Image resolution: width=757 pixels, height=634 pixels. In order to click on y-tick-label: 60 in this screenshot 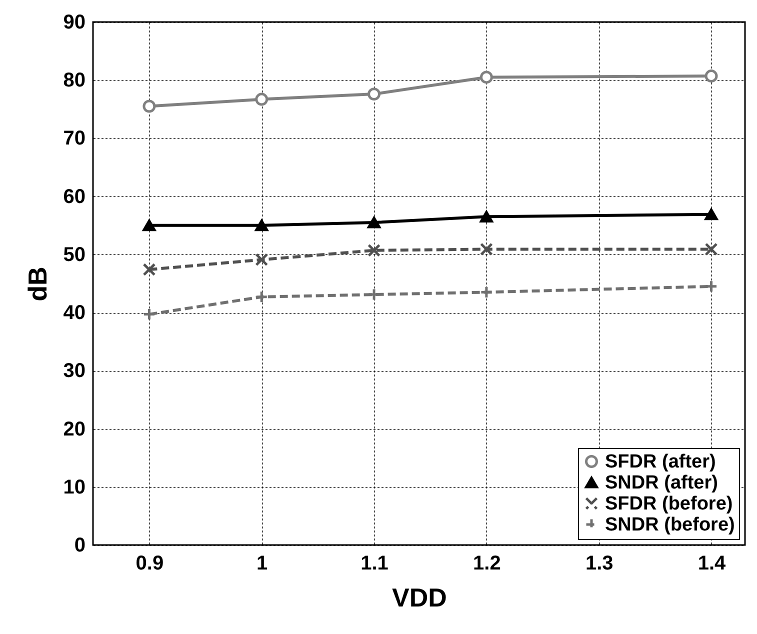, I will do `click(74, 197)`.